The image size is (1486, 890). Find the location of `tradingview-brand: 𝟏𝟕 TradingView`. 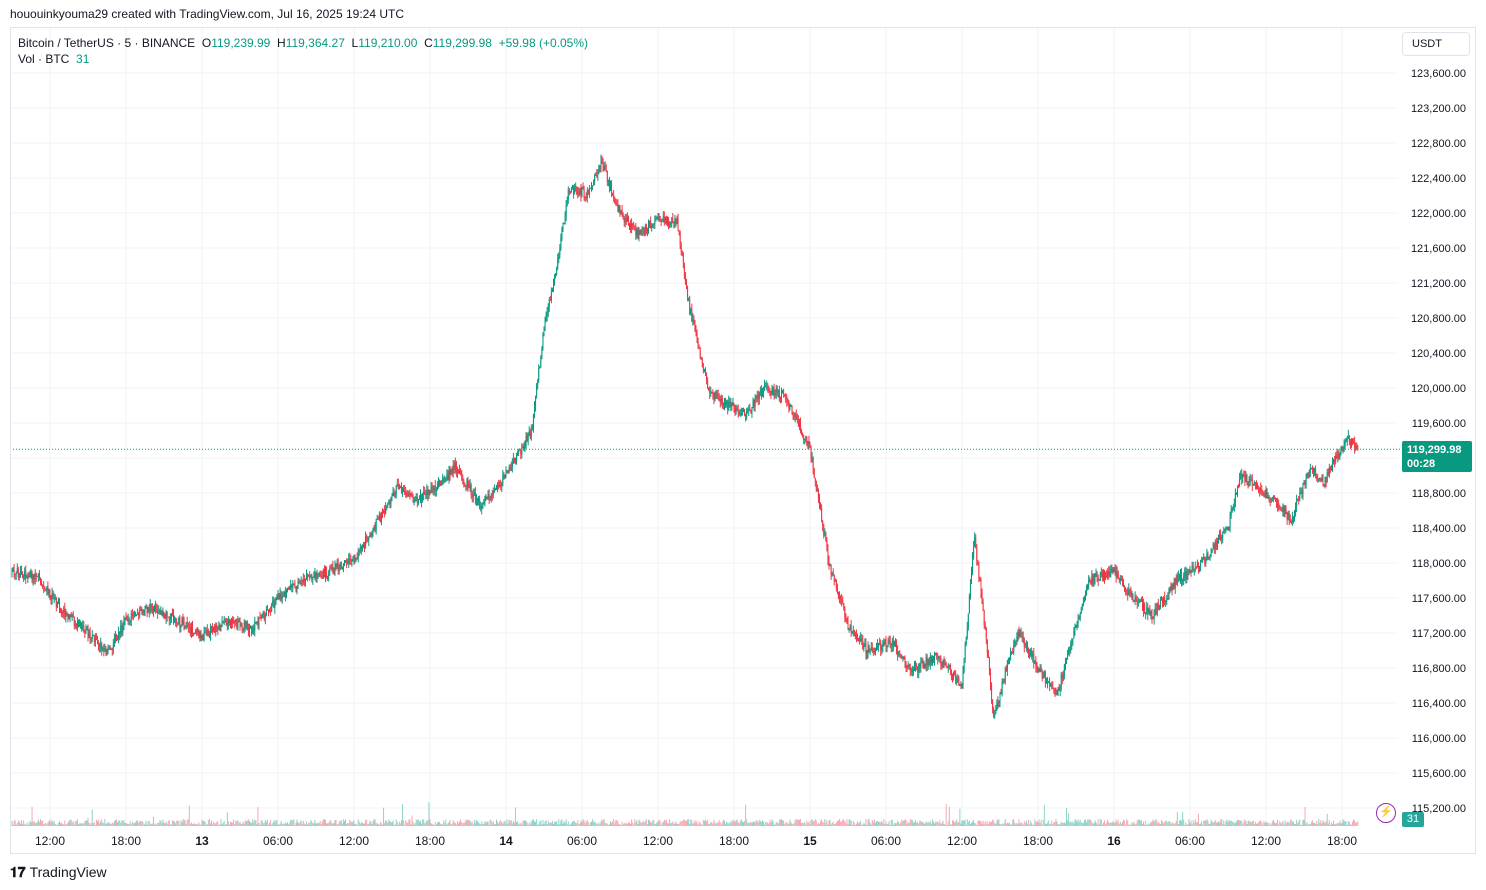

tradingview-brand: 𝟏𝟕 TradingView is located at coordinates (58, 872).